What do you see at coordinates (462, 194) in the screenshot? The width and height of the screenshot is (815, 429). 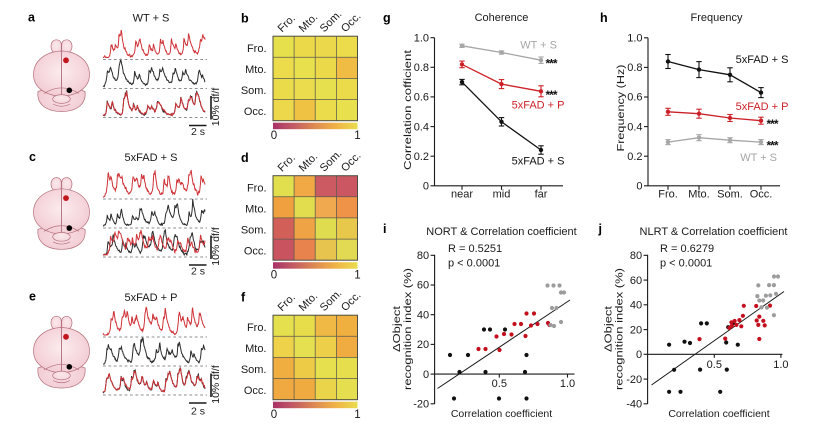 I see `svg-text: near` at bounding box center [462, 194].